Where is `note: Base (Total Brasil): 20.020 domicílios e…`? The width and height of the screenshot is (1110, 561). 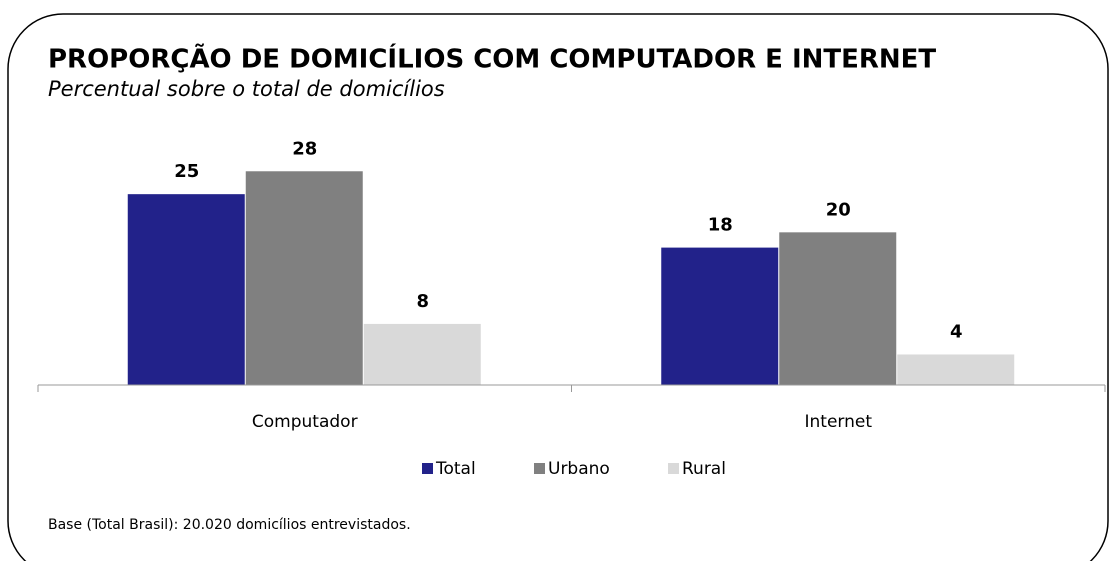
note: Base (Total Brasil): 20.020 domicílios e… is located at coordinates (229, 525).